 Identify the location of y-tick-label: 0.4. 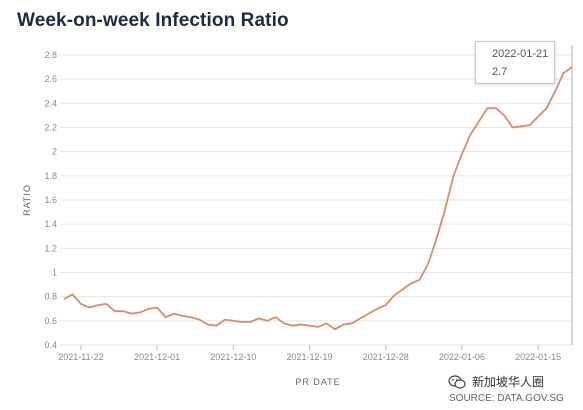
(50, 345).